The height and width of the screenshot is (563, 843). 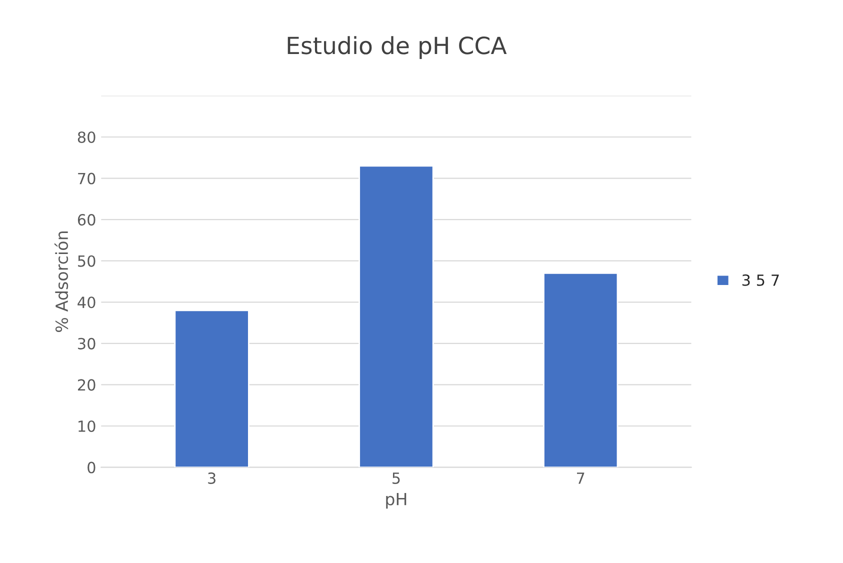 I want to click on y-tick-label: 70, so click(x=87, y=178).